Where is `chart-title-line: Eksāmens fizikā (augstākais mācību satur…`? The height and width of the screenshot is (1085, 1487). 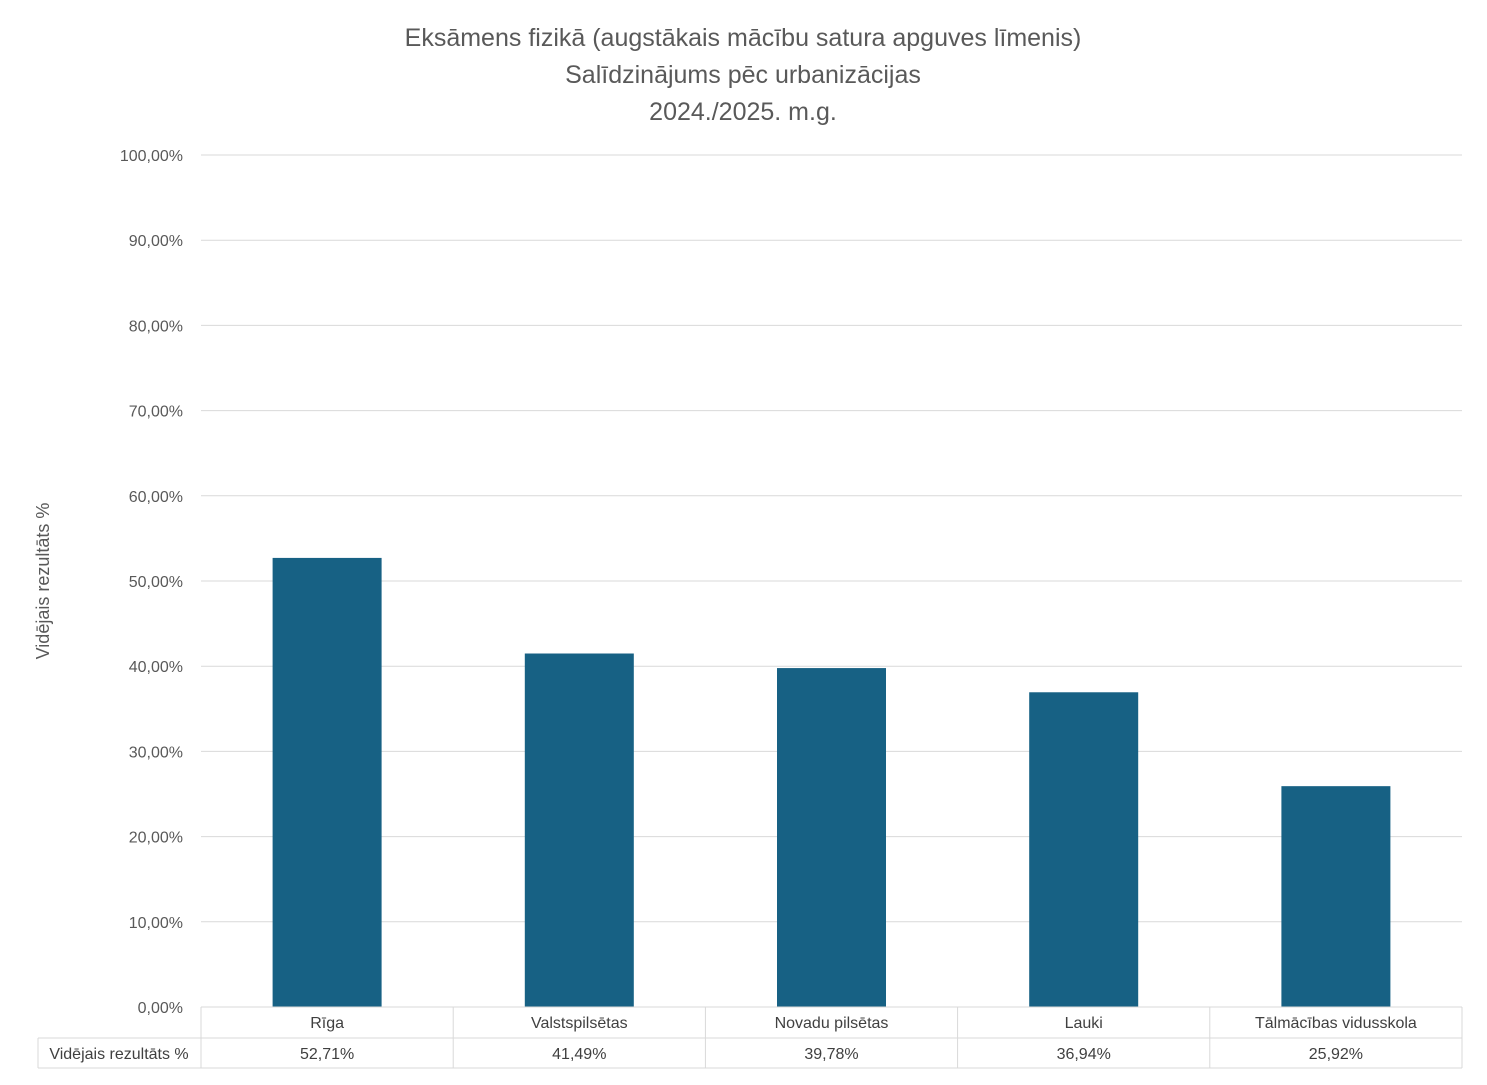
chart-title-line: Eksāmens fizikā (augstākais mācību satur… is located at coordinates (743, 38).